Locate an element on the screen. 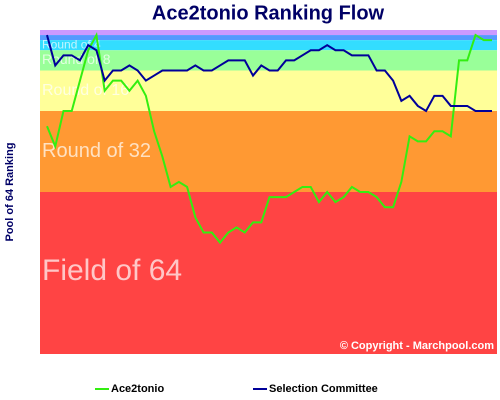 The width and height of the screenshot is (500, 400). copyright: © Copyright - Marchpool.com is located at coordinates (417, 346).